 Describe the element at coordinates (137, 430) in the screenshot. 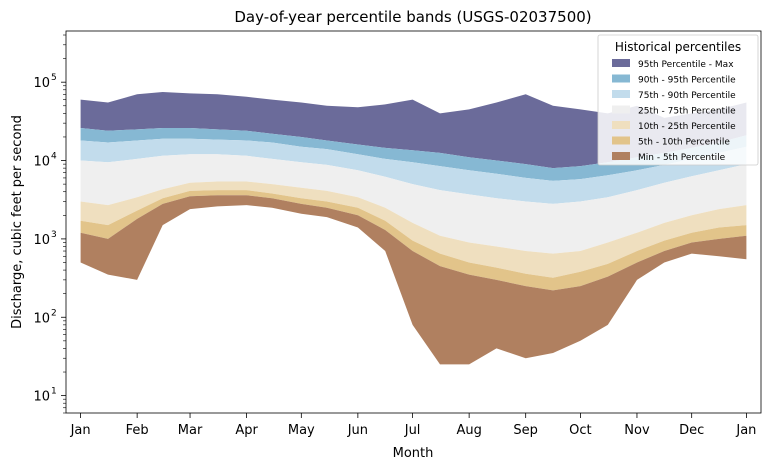

I see `x-tick-label-1: Feb` at that location.